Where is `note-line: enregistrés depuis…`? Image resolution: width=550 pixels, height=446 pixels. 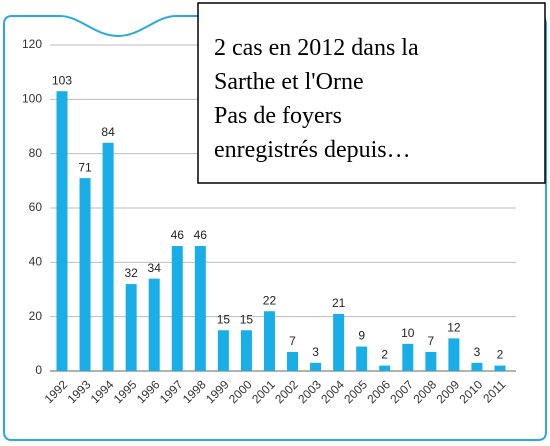 note-line: enregistrés depuis… is located at coordinates (312, 150).